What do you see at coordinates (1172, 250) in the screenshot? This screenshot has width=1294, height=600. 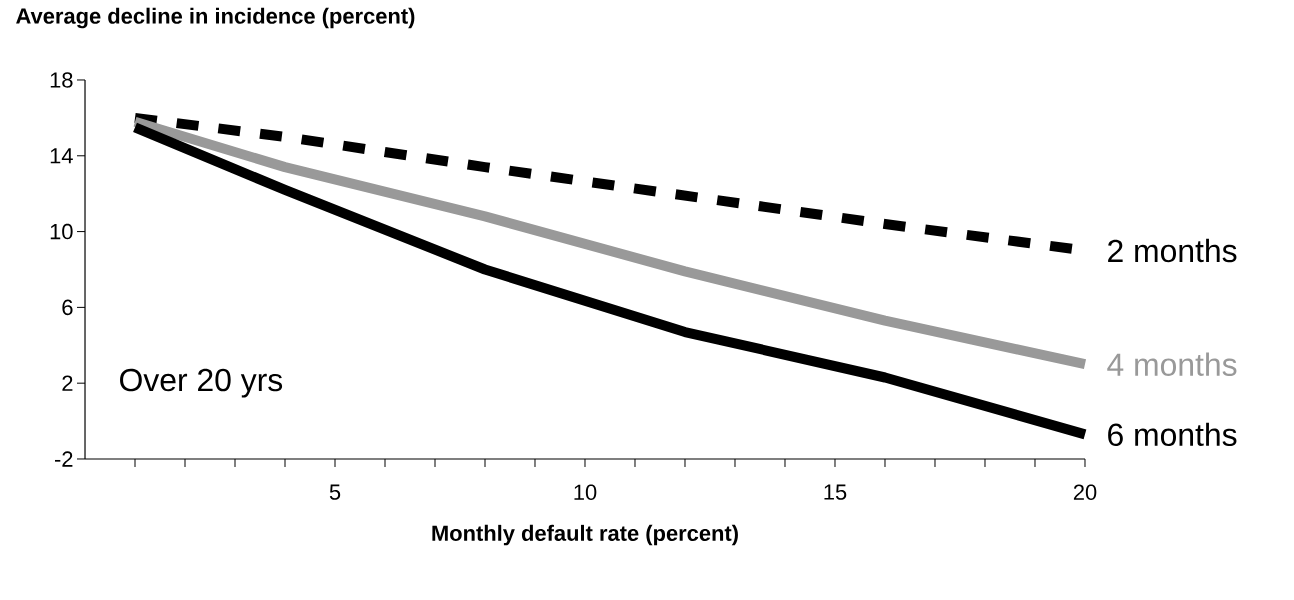 I see `series-label: 2 months` at bounding box center [1172, 250].